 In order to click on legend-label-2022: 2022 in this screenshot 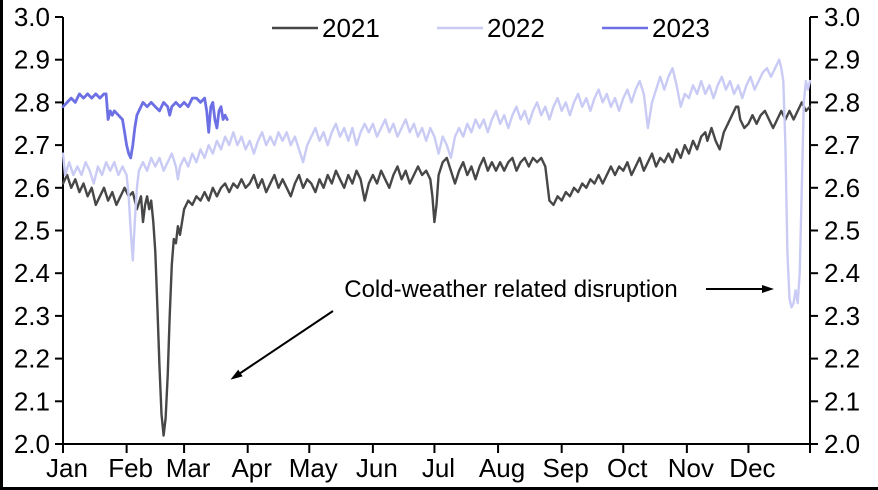, I will do `click(516, 28)`.